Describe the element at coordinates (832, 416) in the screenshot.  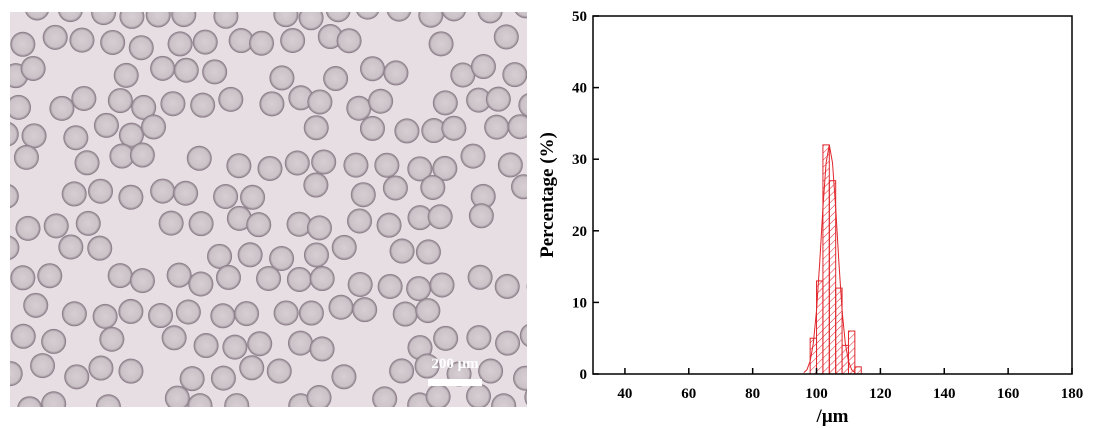
I see `x-axis-label: /μm` at that location.